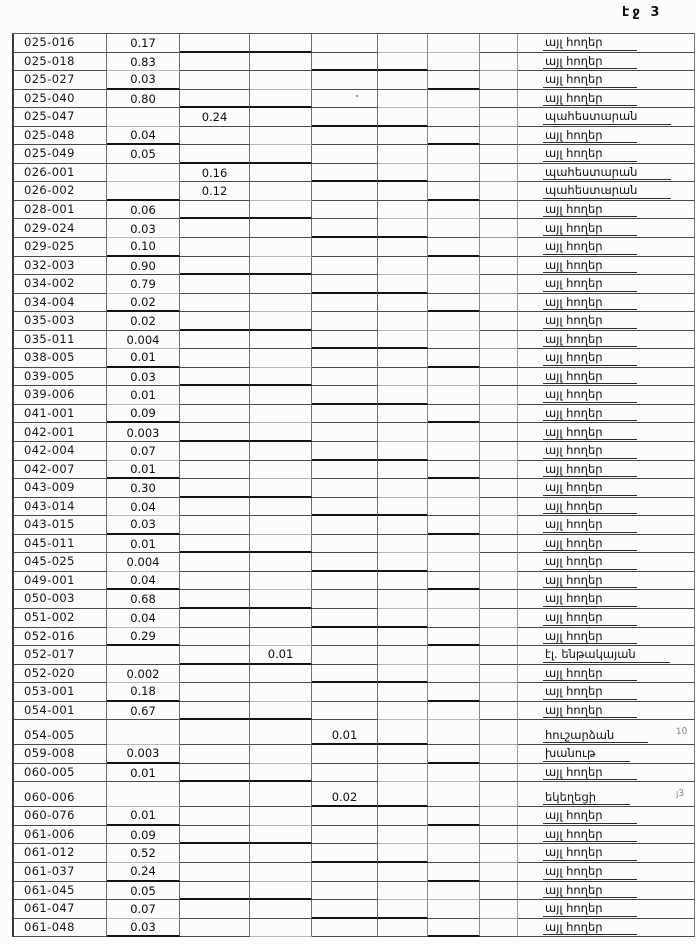  What do you see at coordinates (59, 618) in the screenshot?
I see `parcel-code-cell: 051-002` at bounding box center [59, 618].